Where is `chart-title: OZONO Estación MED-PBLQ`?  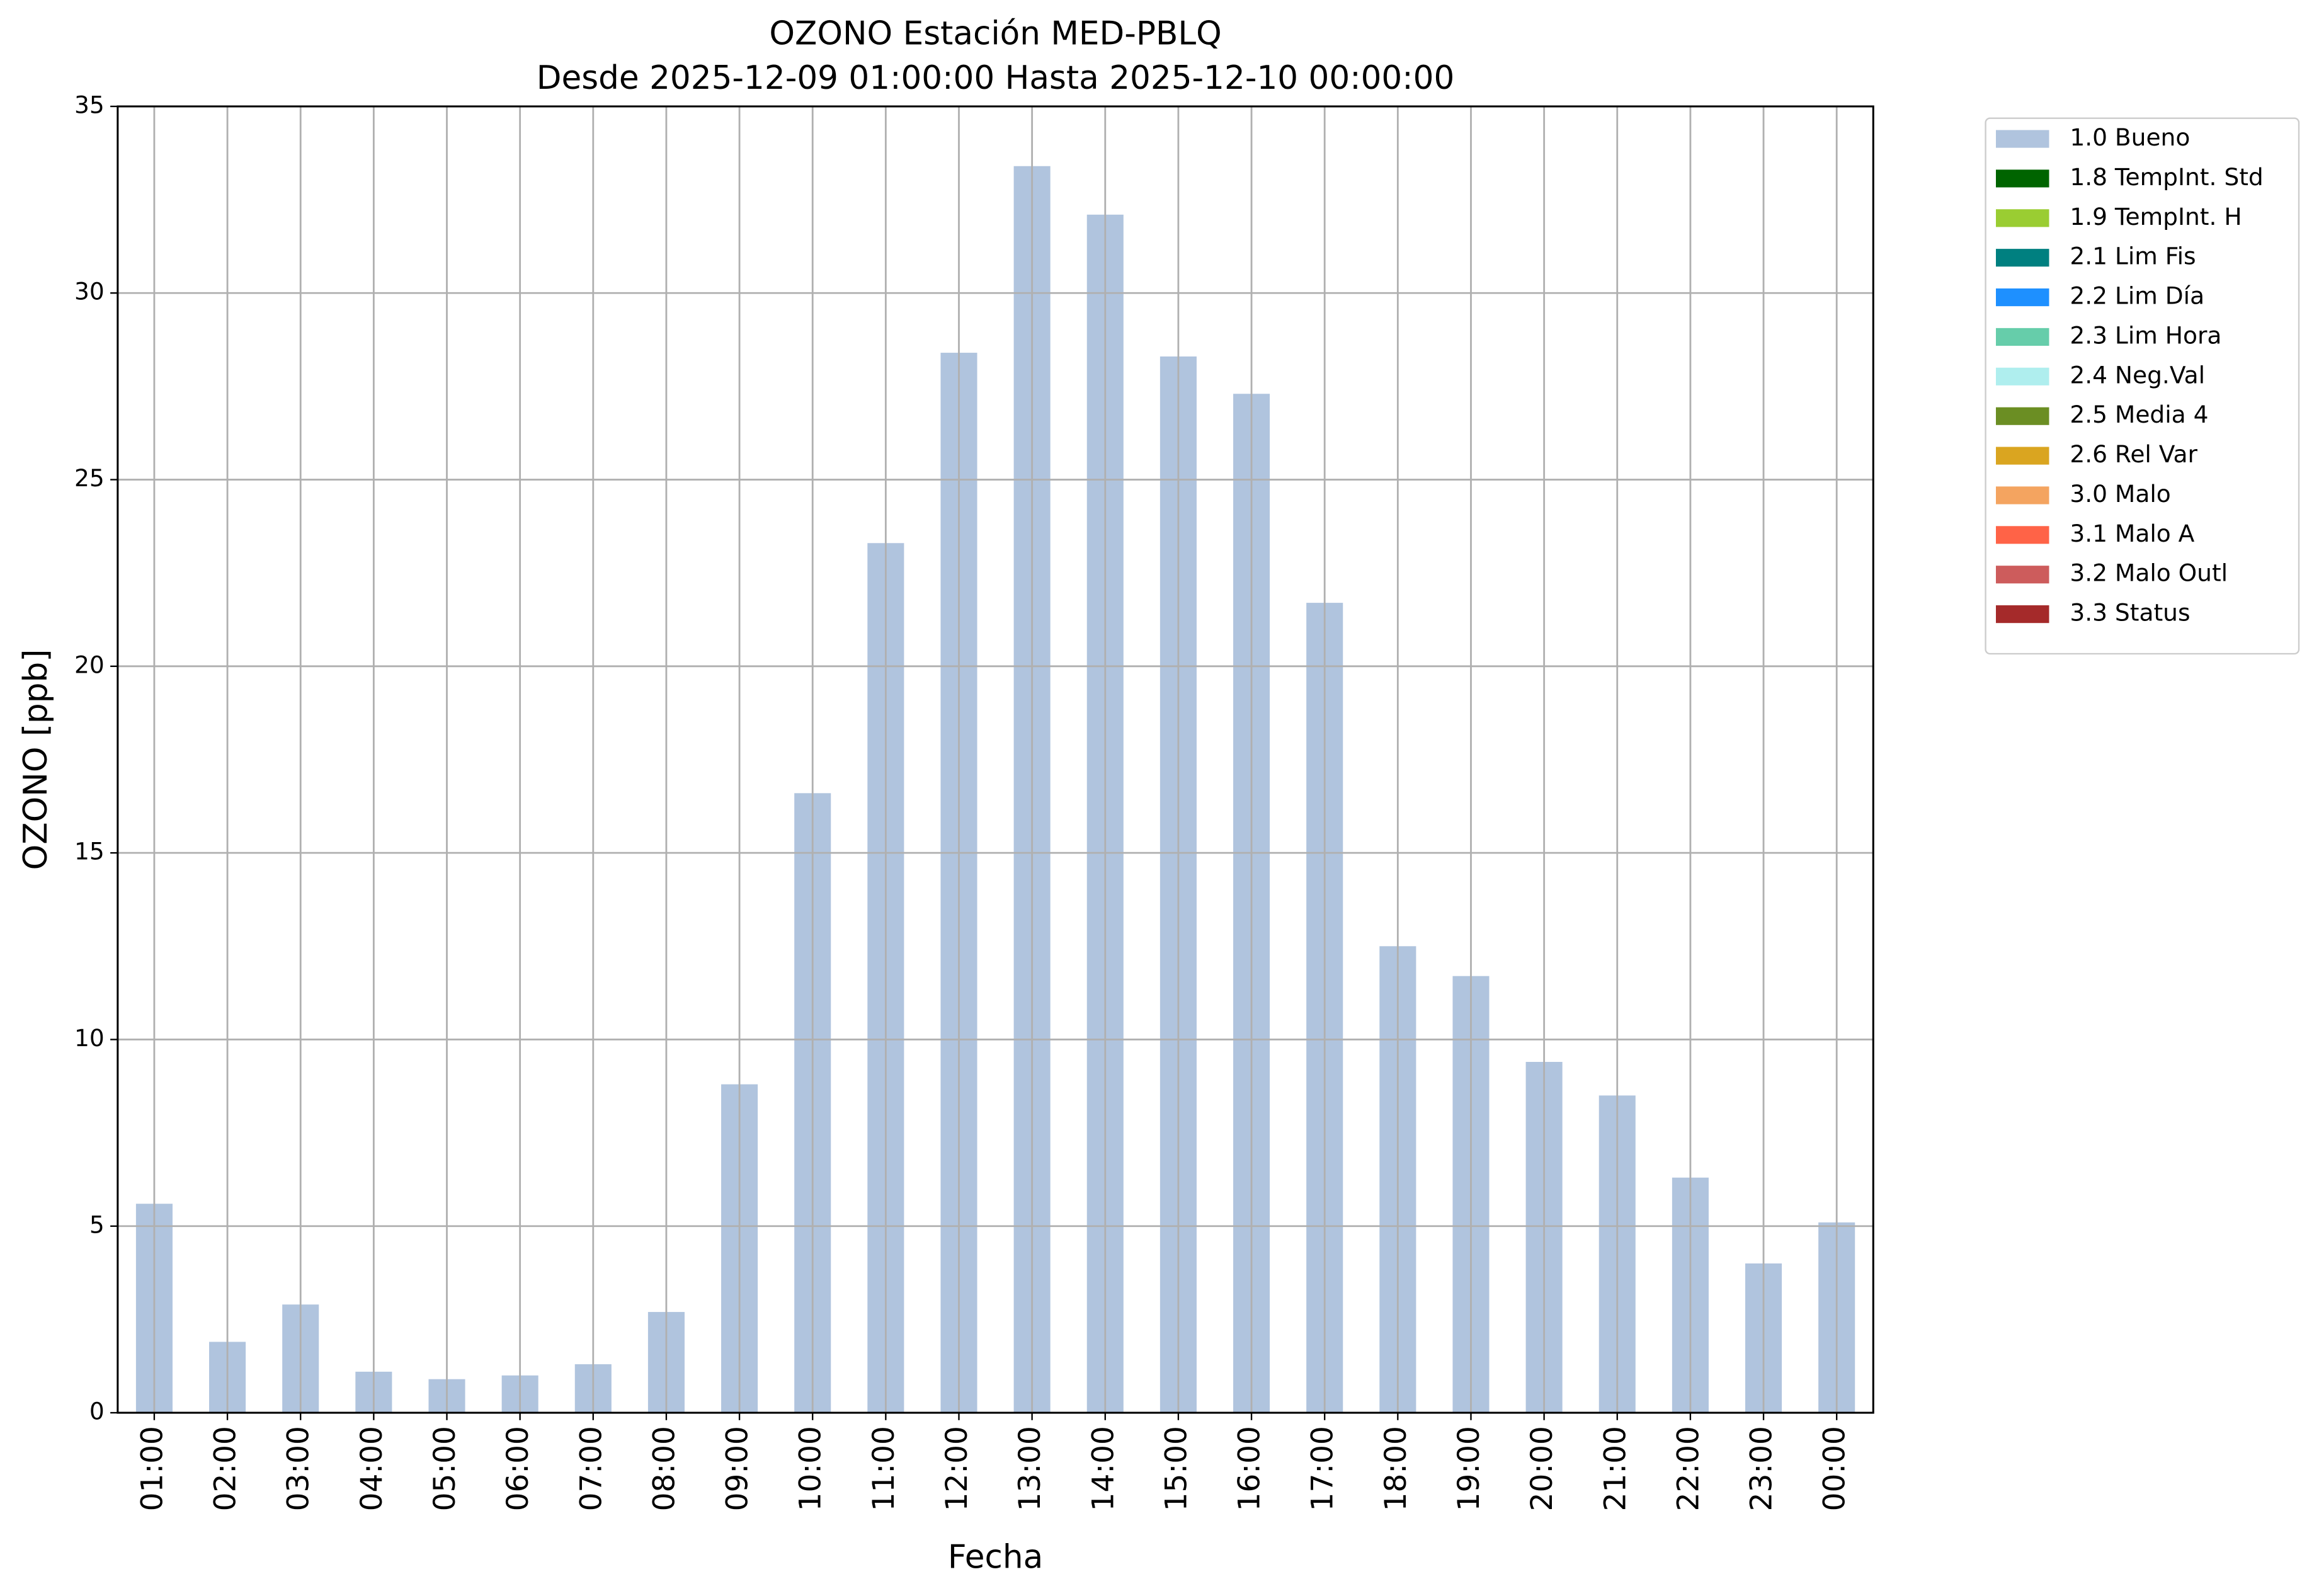
chart-title: OZONO Estación MED-PBLQ is located at coordinates (995, 33).